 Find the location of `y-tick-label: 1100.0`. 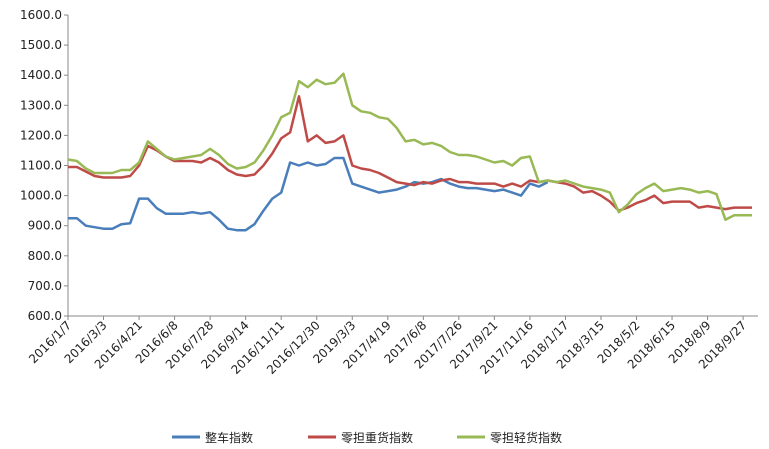

y-tick-label: 1100.0 is located at coordinates (41, 166).